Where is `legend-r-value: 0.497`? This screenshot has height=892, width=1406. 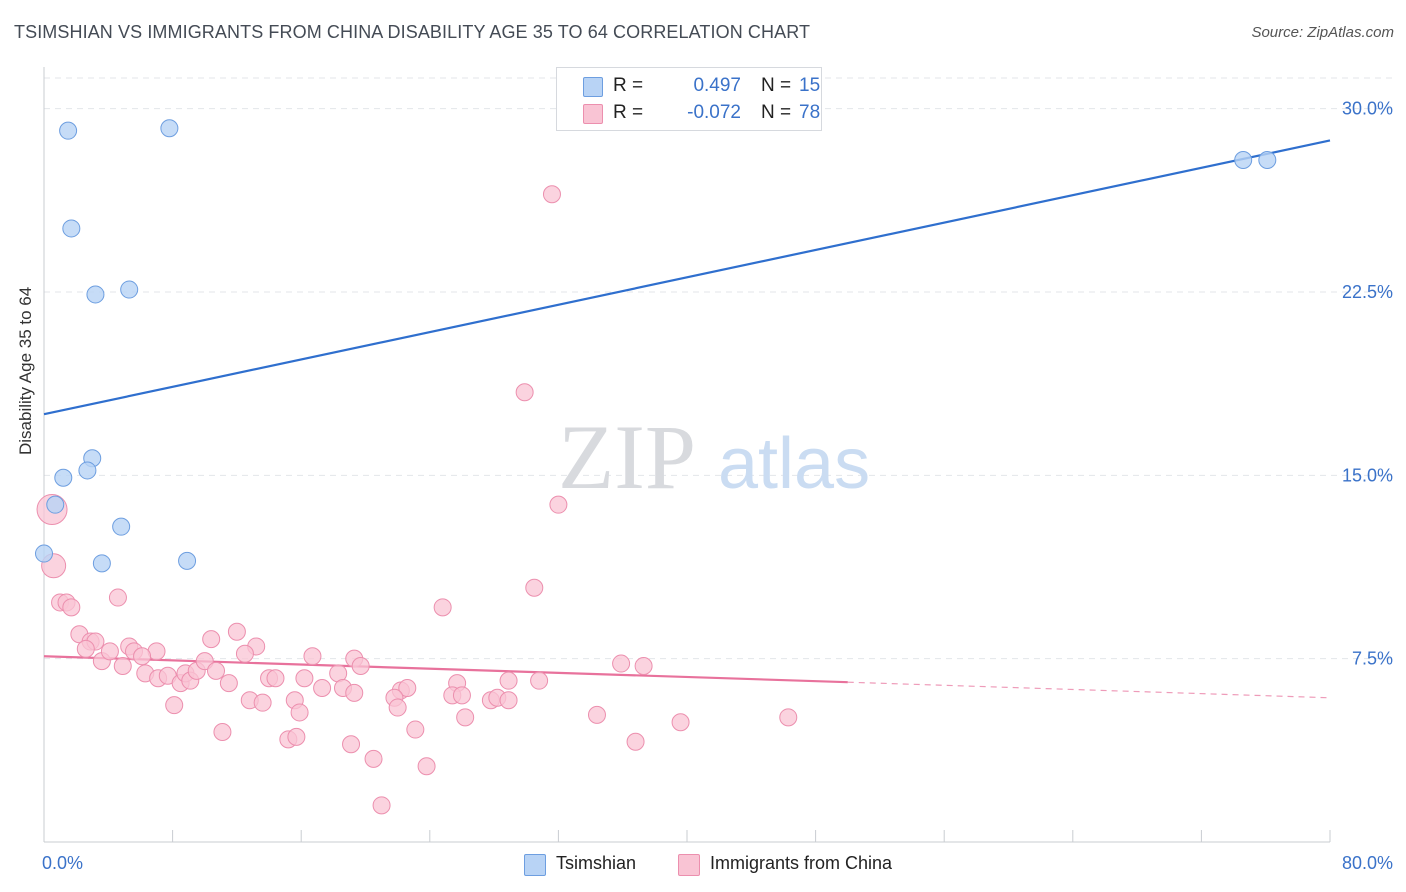
legend-r-value: 0.497 is located at coordinates (717, 85).